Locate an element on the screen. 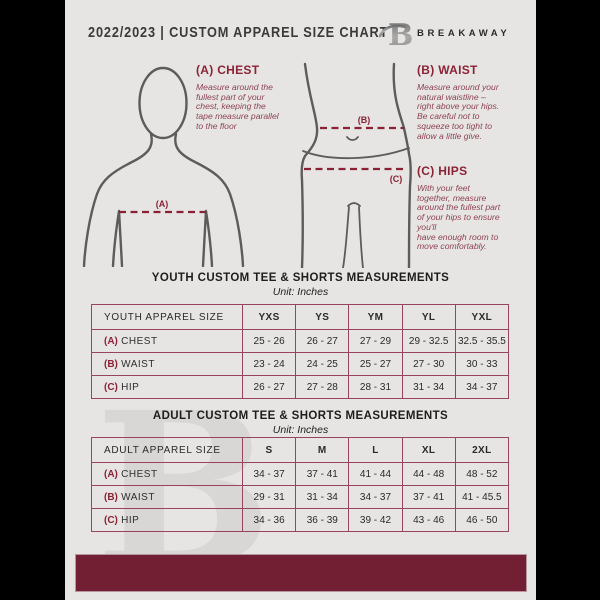 Image resolution: width=600 pixels, height=600 pixels. waist-marker-label: (B) is located at coordinates (364, 120).